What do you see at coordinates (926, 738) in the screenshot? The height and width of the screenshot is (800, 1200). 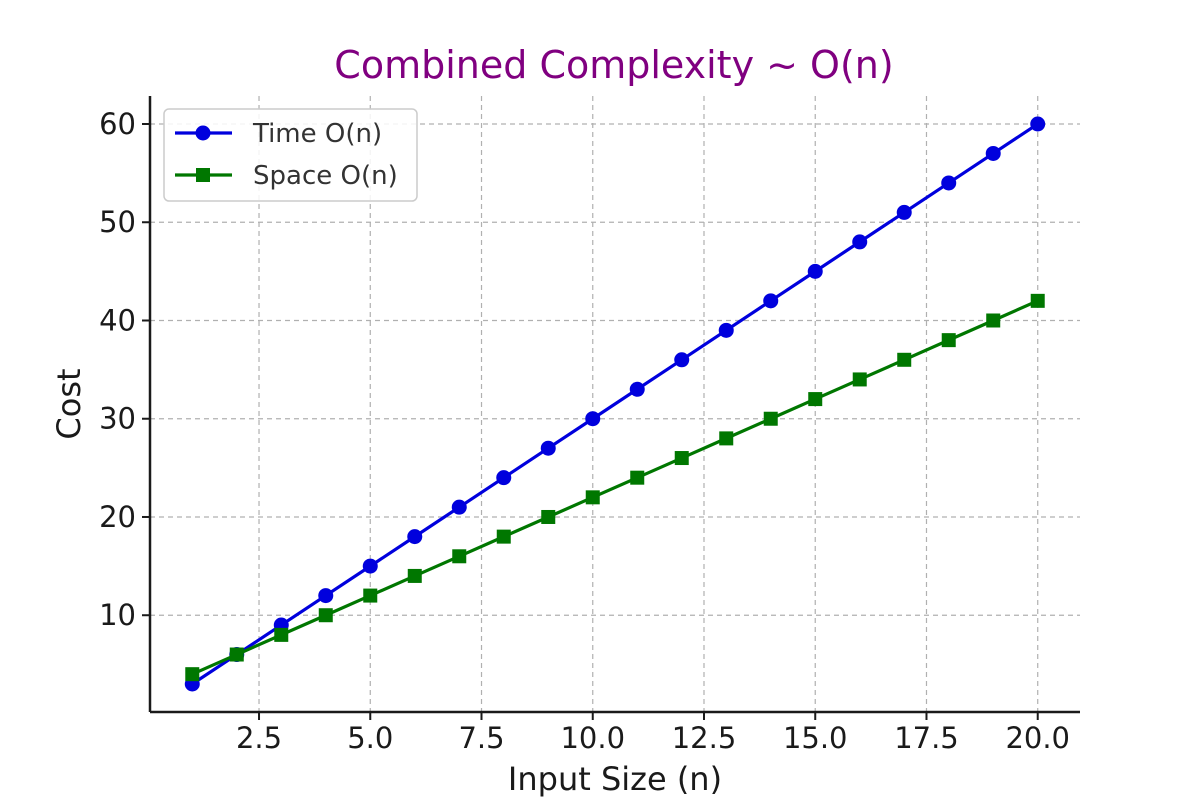 I see `x-tick-label: 17.5` at bounding box center [926, 738].